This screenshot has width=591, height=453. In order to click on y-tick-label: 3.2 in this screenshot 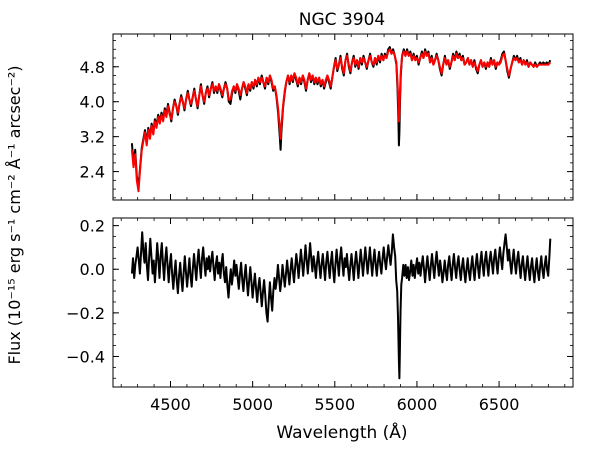, I will do `click(92, 137)`.